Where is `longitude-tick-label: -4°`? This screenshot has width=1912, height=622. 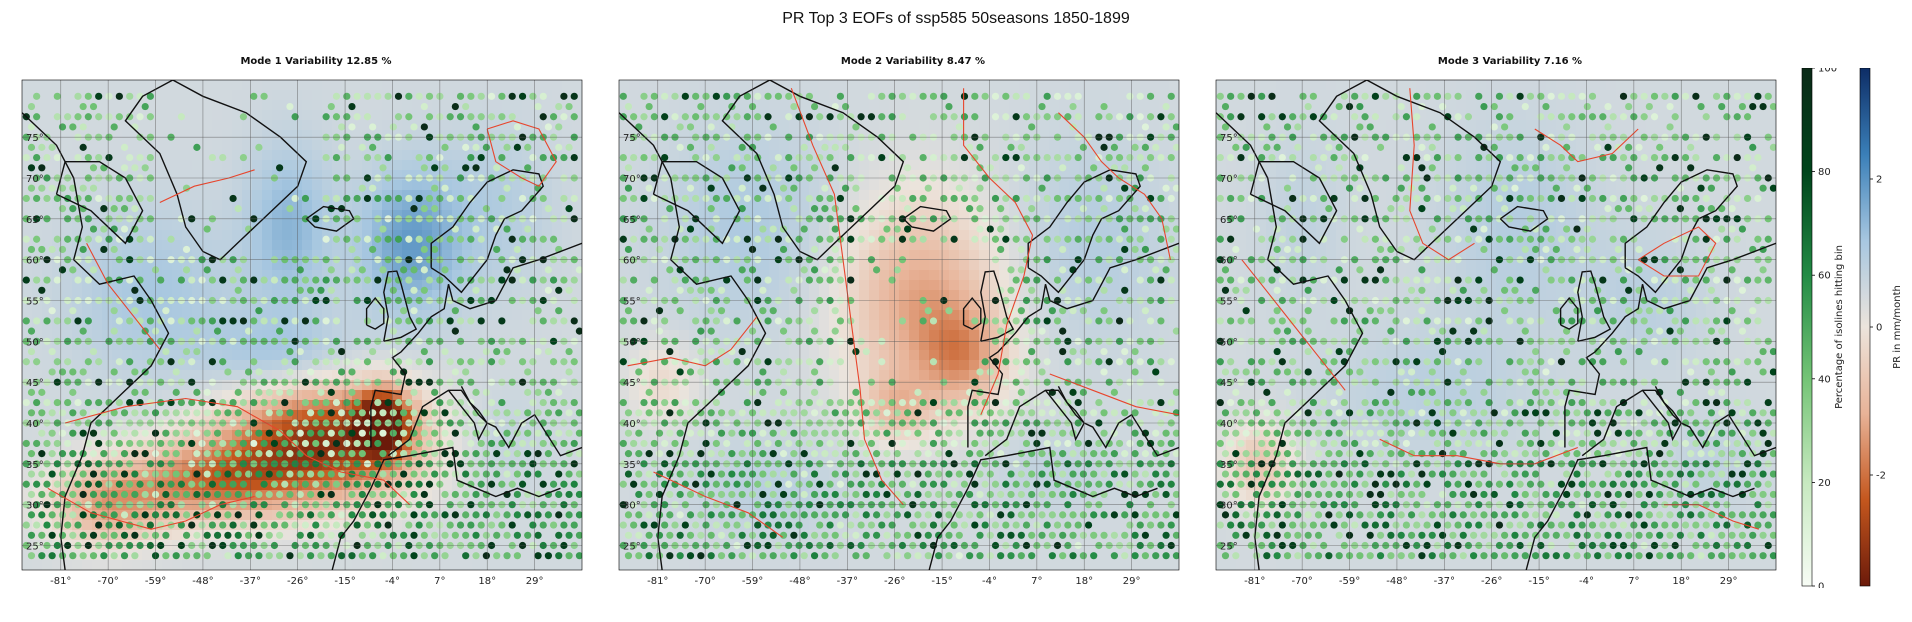 longitude-tick-label: -4° is located at coordinates (392, 581).